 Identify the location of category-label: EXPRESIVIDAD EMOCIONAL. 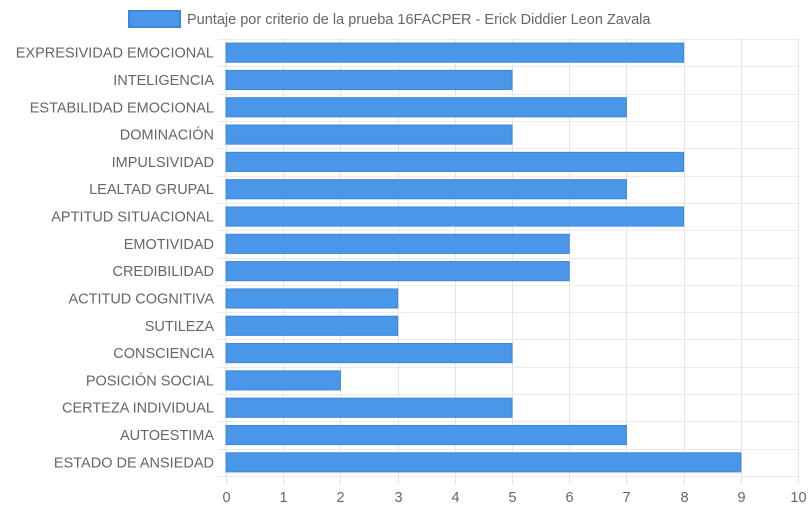
(115, 54).